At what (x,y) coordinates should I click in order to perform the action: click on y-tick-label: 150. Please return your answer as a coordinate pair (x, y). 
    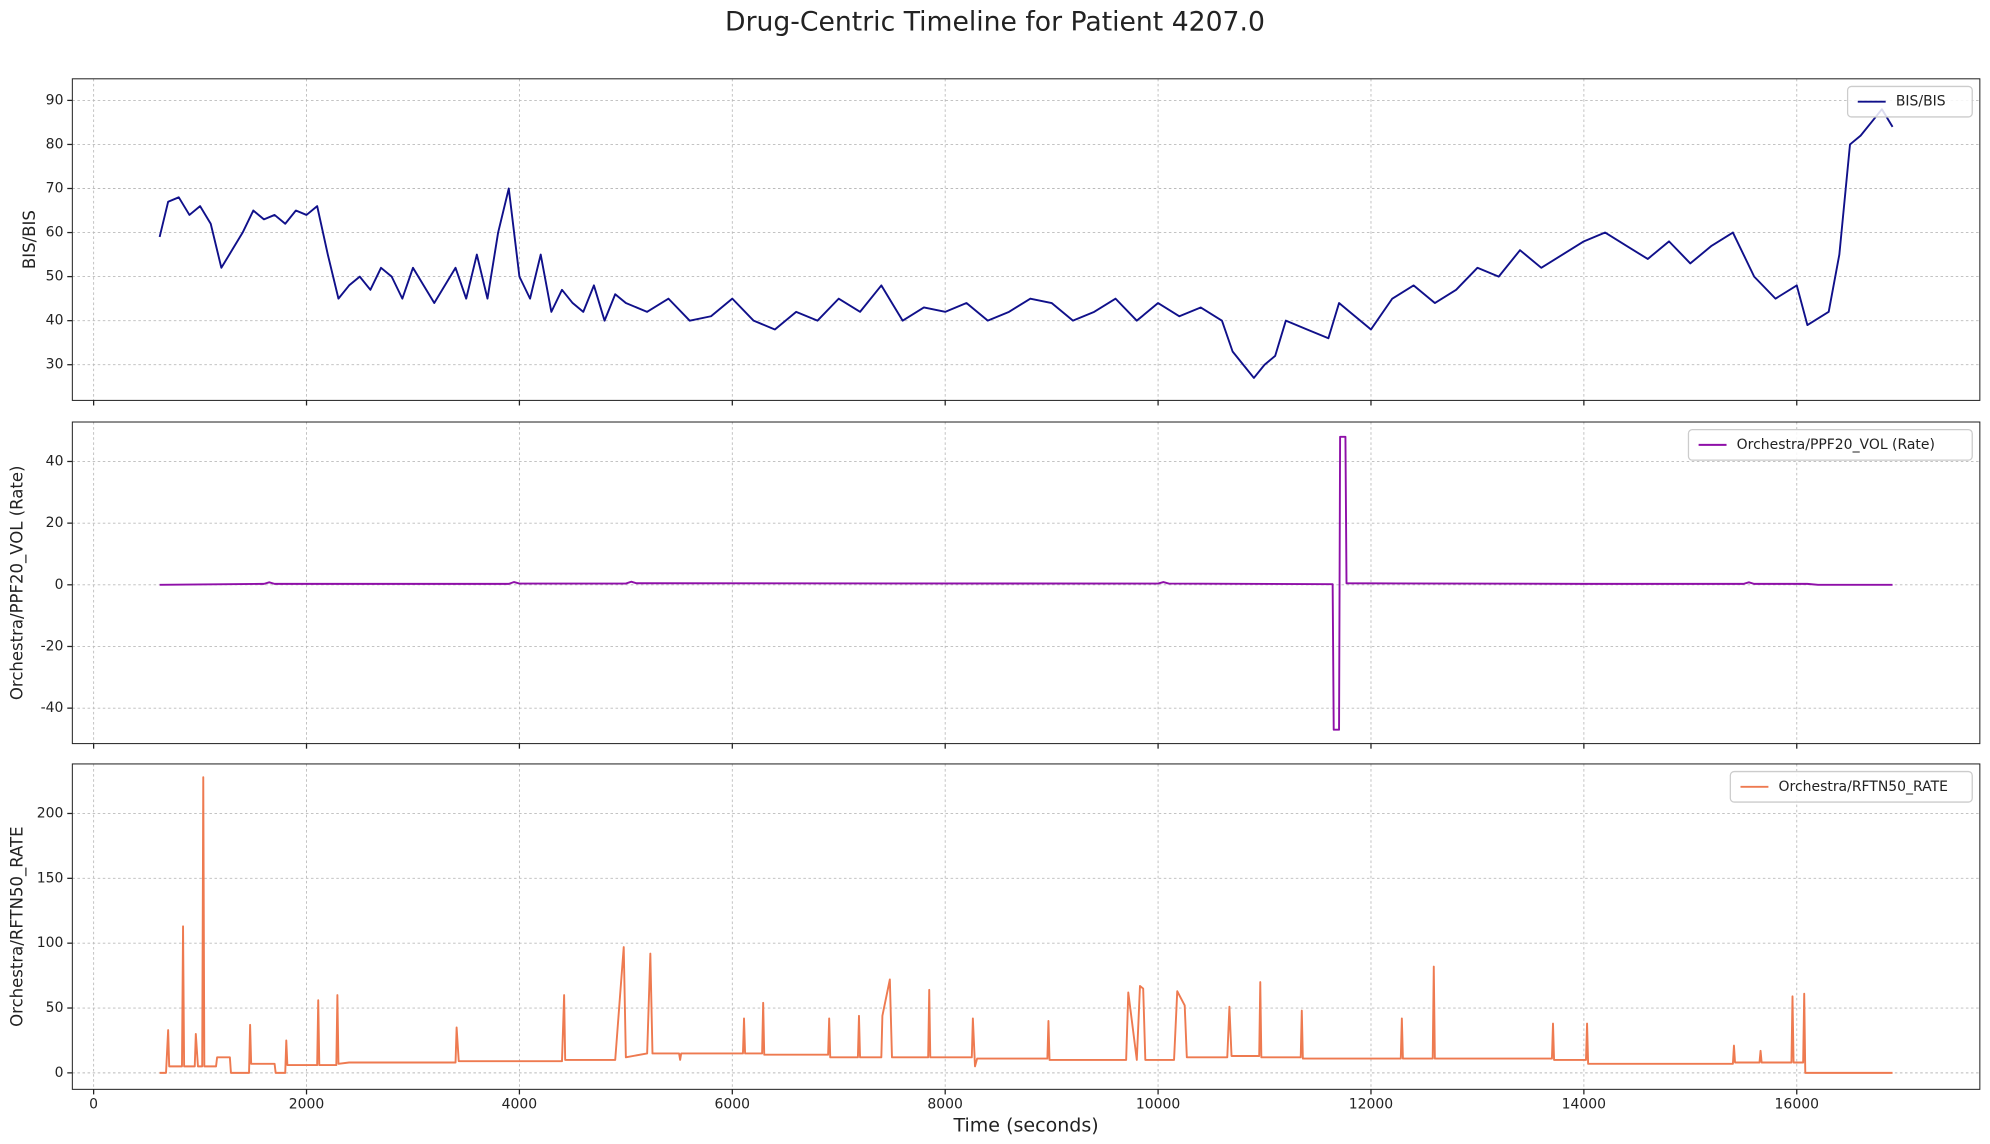
    Looking at the image, I should click on (50, 878).